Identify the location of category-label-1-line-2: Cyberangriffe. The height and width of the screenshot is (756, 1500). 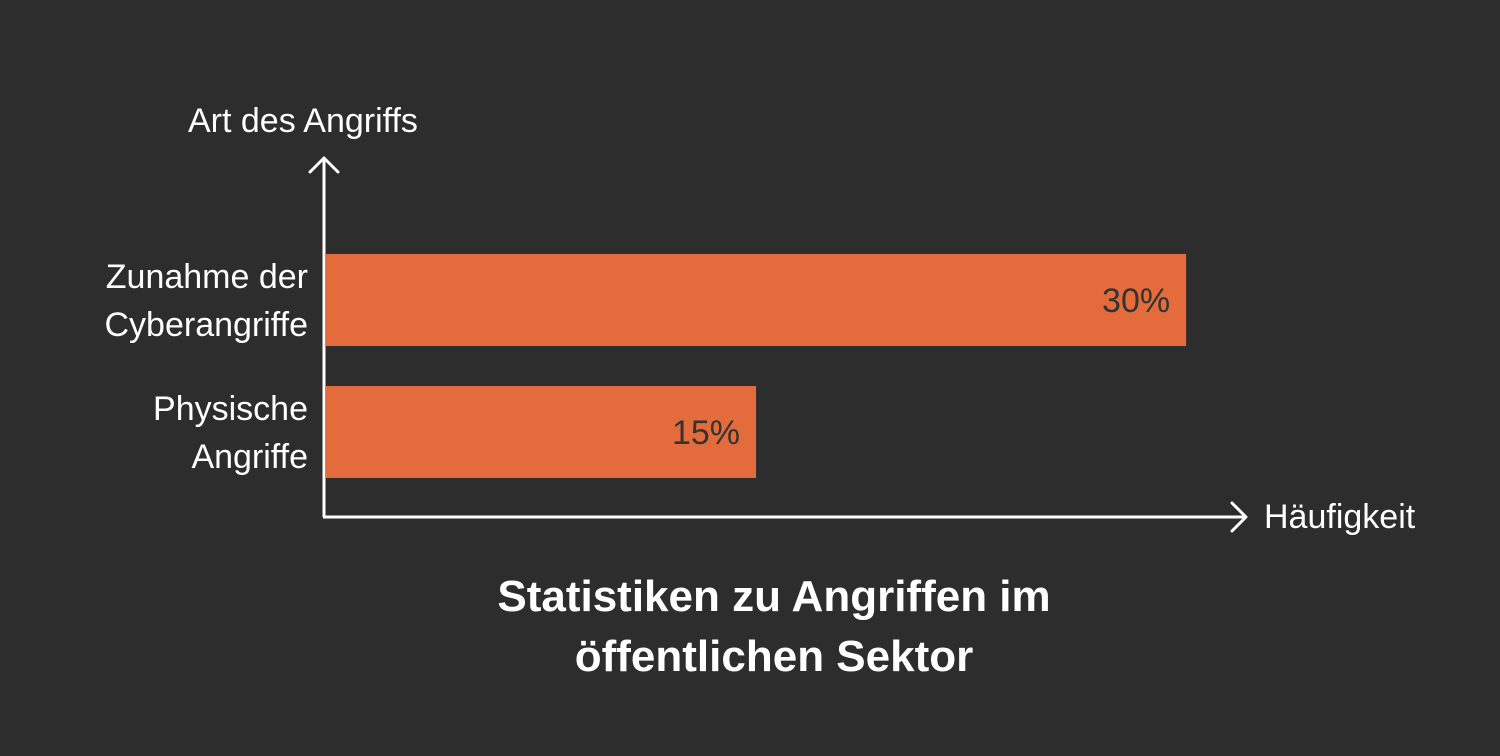
(207, 325).